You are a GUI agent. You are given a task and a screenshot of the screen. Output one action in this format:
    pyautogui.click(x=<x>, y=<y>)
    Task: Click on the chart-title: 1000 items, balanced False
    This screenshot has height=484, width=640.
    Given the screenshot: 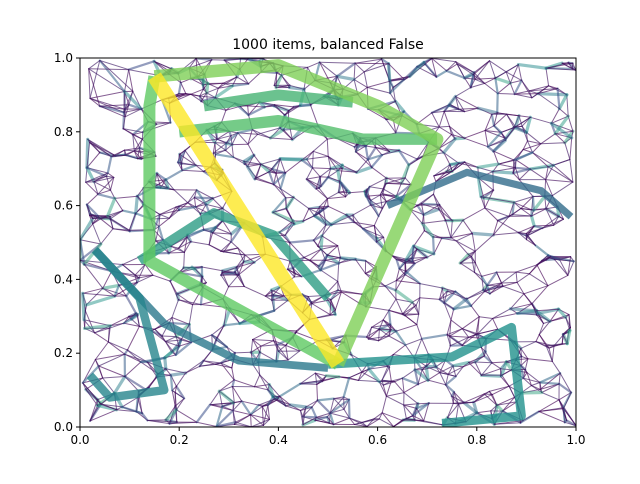 What is the action you would take?
    pyautogui.click(x=328, y=45)
    